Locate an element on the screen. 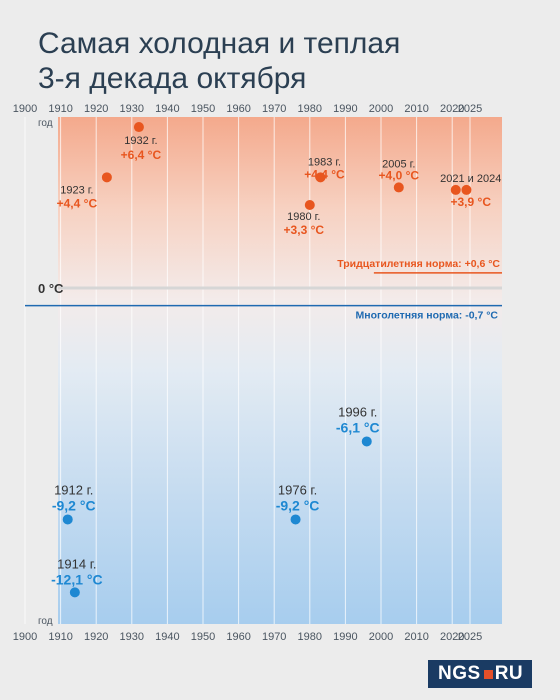 The height and width of the screenshot is (700, 560). x-tick-label-top: 1960 is located at coordinates (238, 109).